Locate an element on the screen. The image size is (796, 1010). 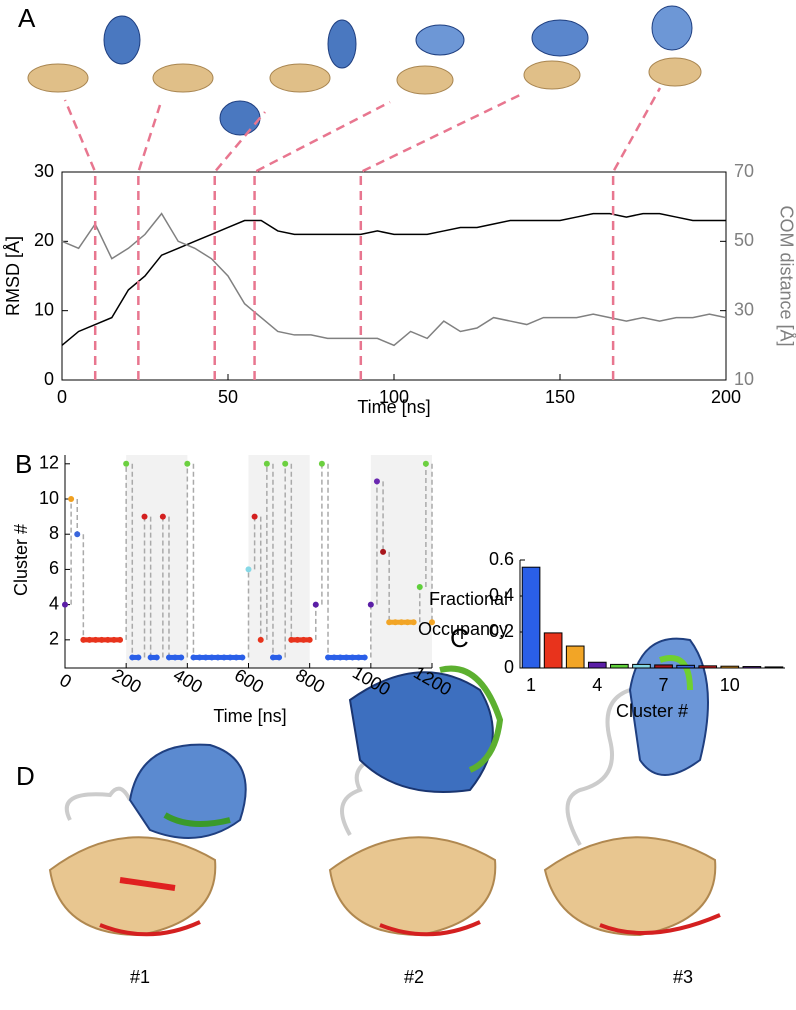
x-tick-label: 150 is located at coordinates (560, 397).